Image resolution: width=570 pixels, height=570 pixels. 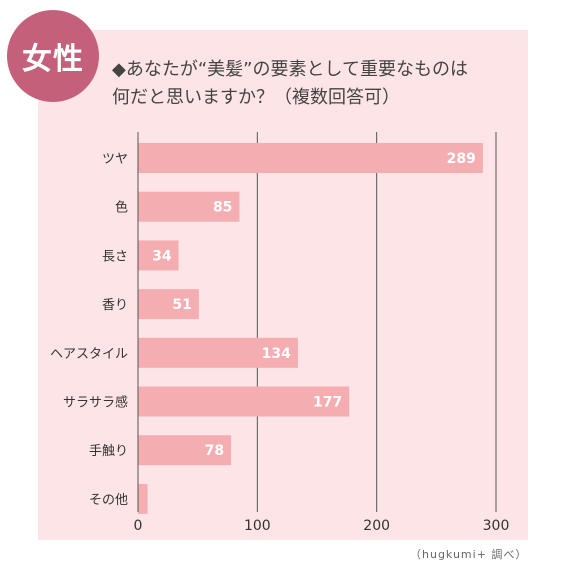 What do you see at coordinates (469, 554) in the screenshot?
I see `source-note: （hugkumi+ 調べ）` at bounding box center [469, 554].